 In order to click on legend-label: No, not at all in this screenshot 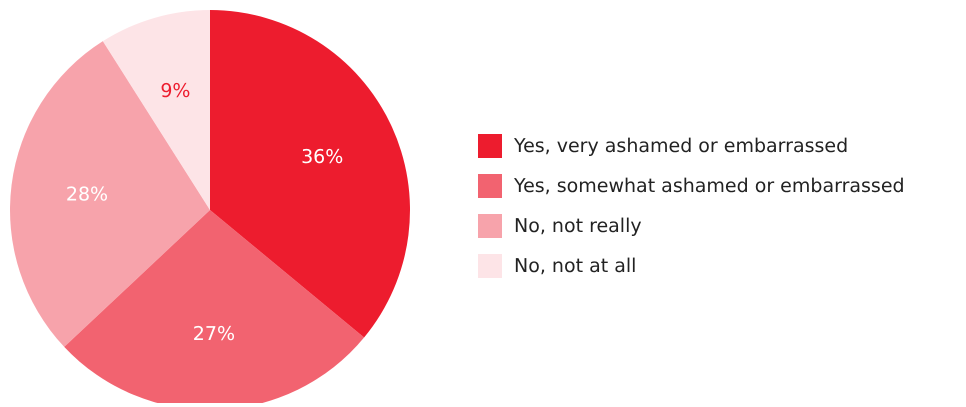, I will do `click(575, 265)`.